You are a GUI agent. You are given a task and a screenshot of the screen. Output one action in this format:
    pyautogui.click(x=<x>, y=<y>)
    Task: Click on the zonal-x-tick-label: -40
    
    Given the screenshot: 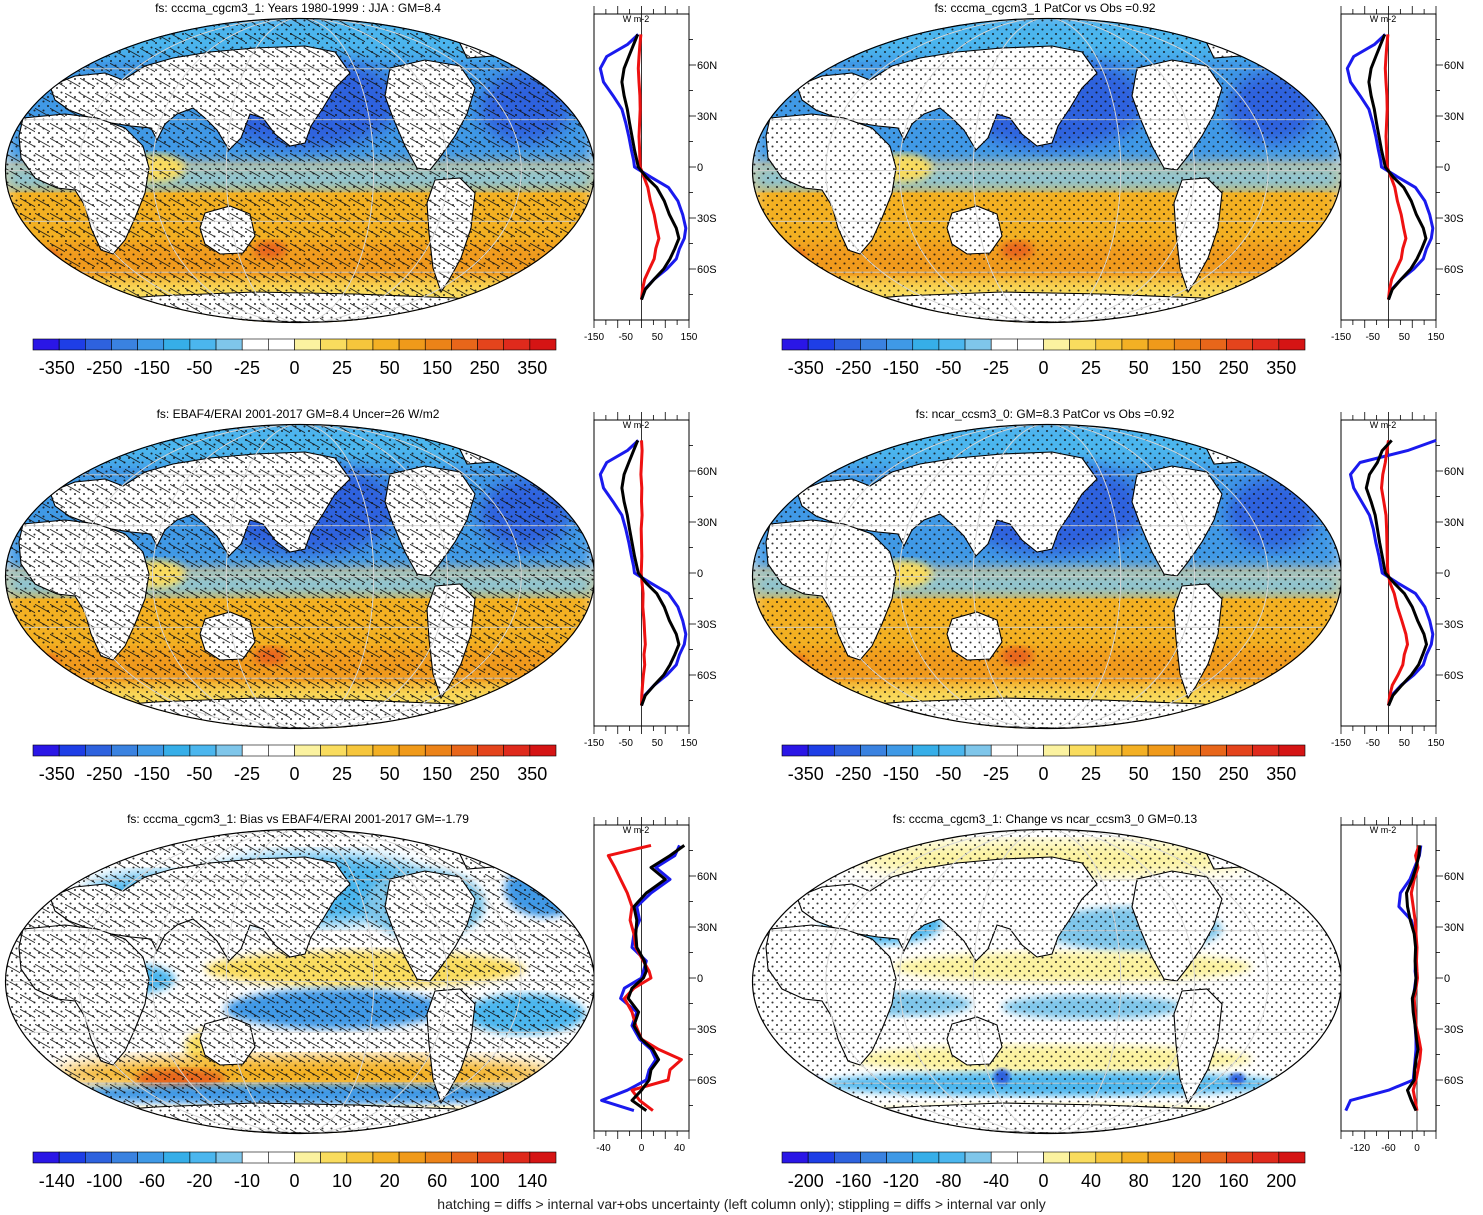 What is the action you would take?
    pyautogui.click(x=603, y=1148)
    